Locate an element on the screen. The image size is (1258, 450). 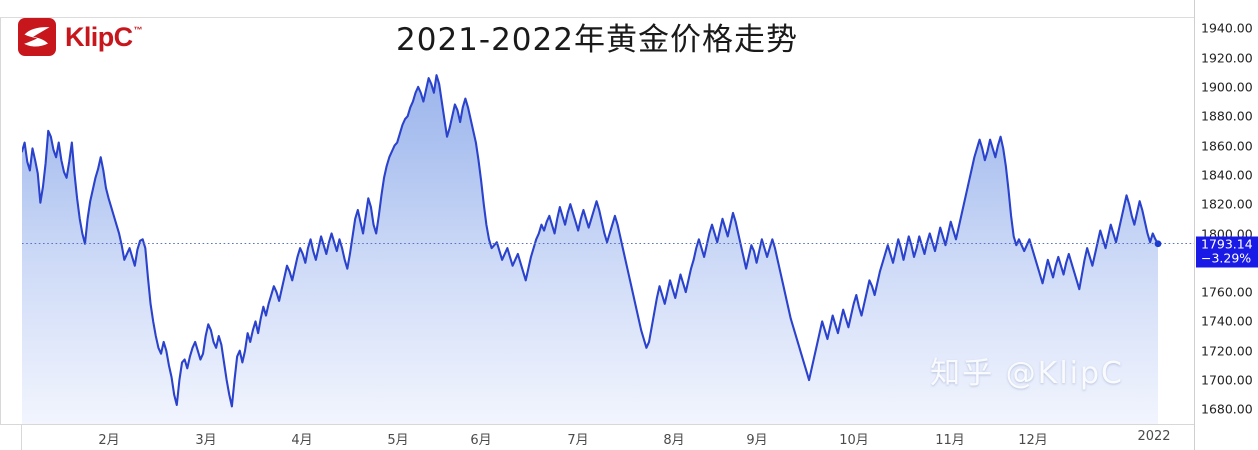
x-axis-tick: 4月 is located at coordinates (302, 440).